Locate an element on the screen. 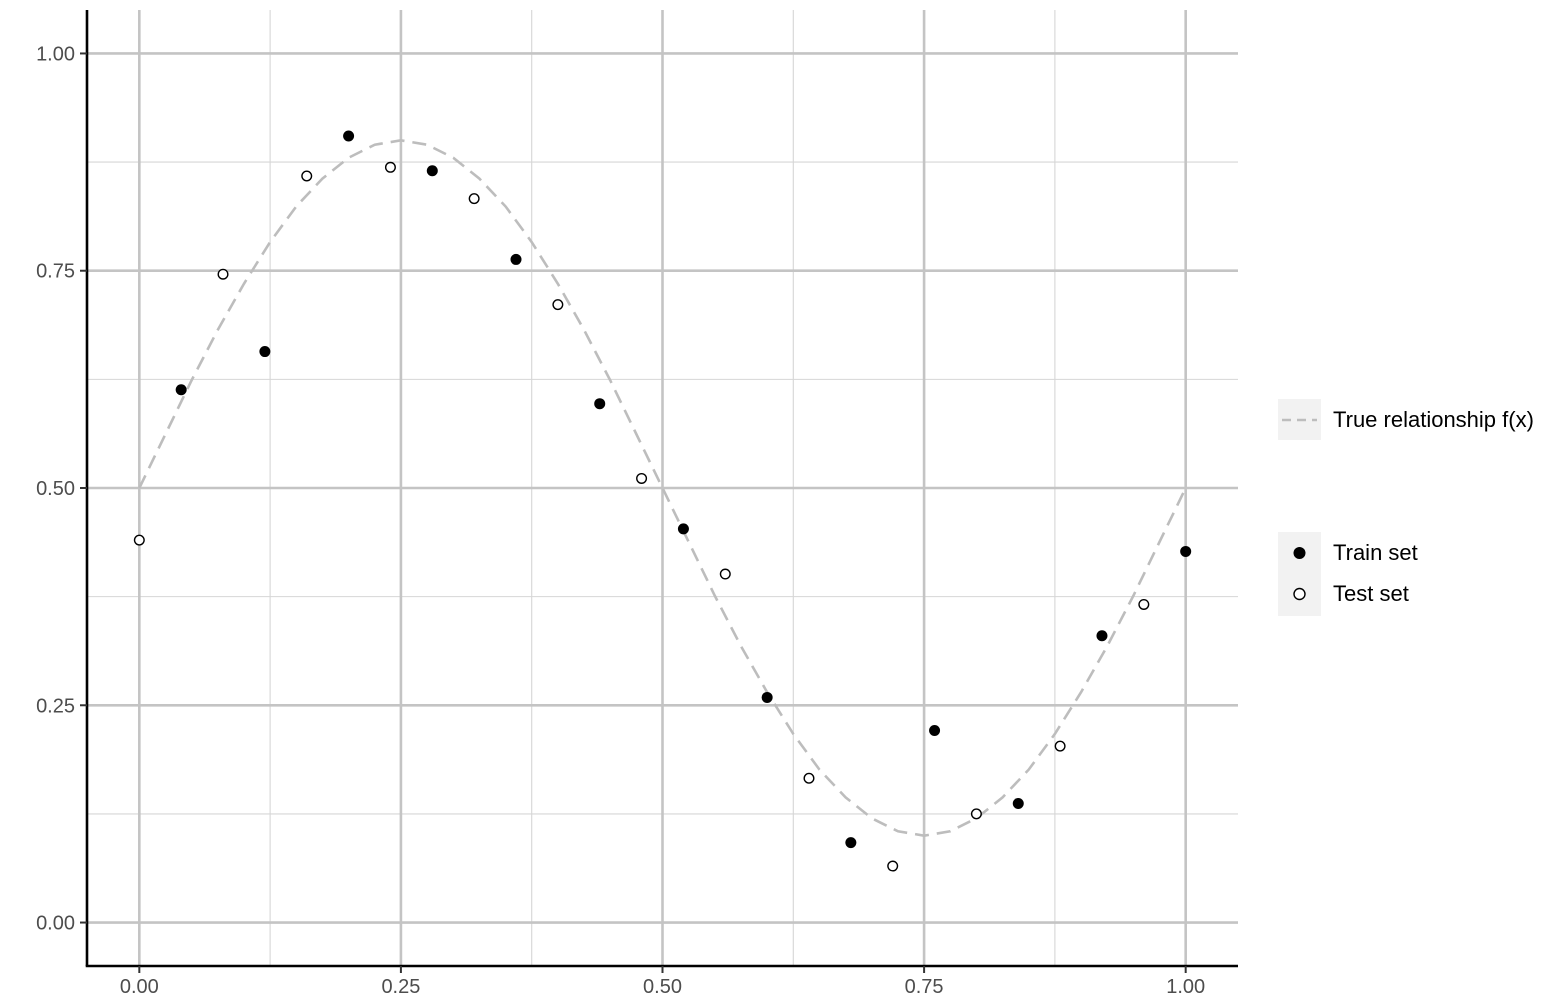 Image resolution: width=1547 pixels, height=1008 pixels. x-axis-ticks: 0.00 0.25 0.50 0.75 1.00 is located at coordinates (662, 982).